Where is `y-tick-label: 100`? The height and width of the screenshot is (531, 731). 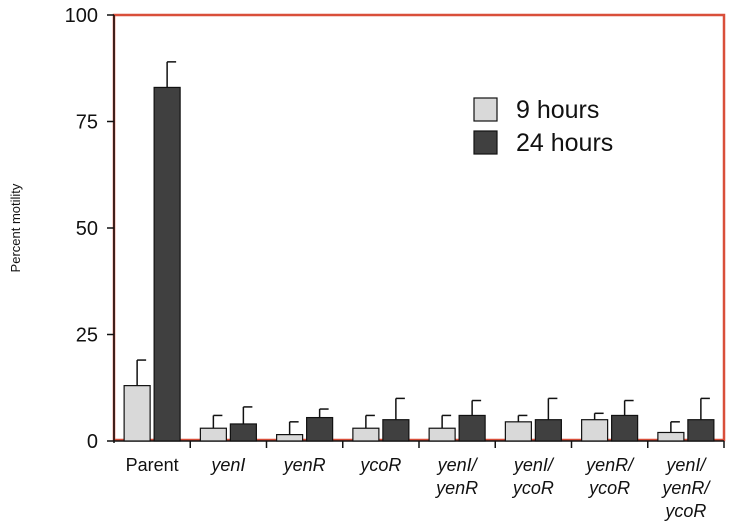
y-tick-label: 100 is located at coordinates (81, 16).